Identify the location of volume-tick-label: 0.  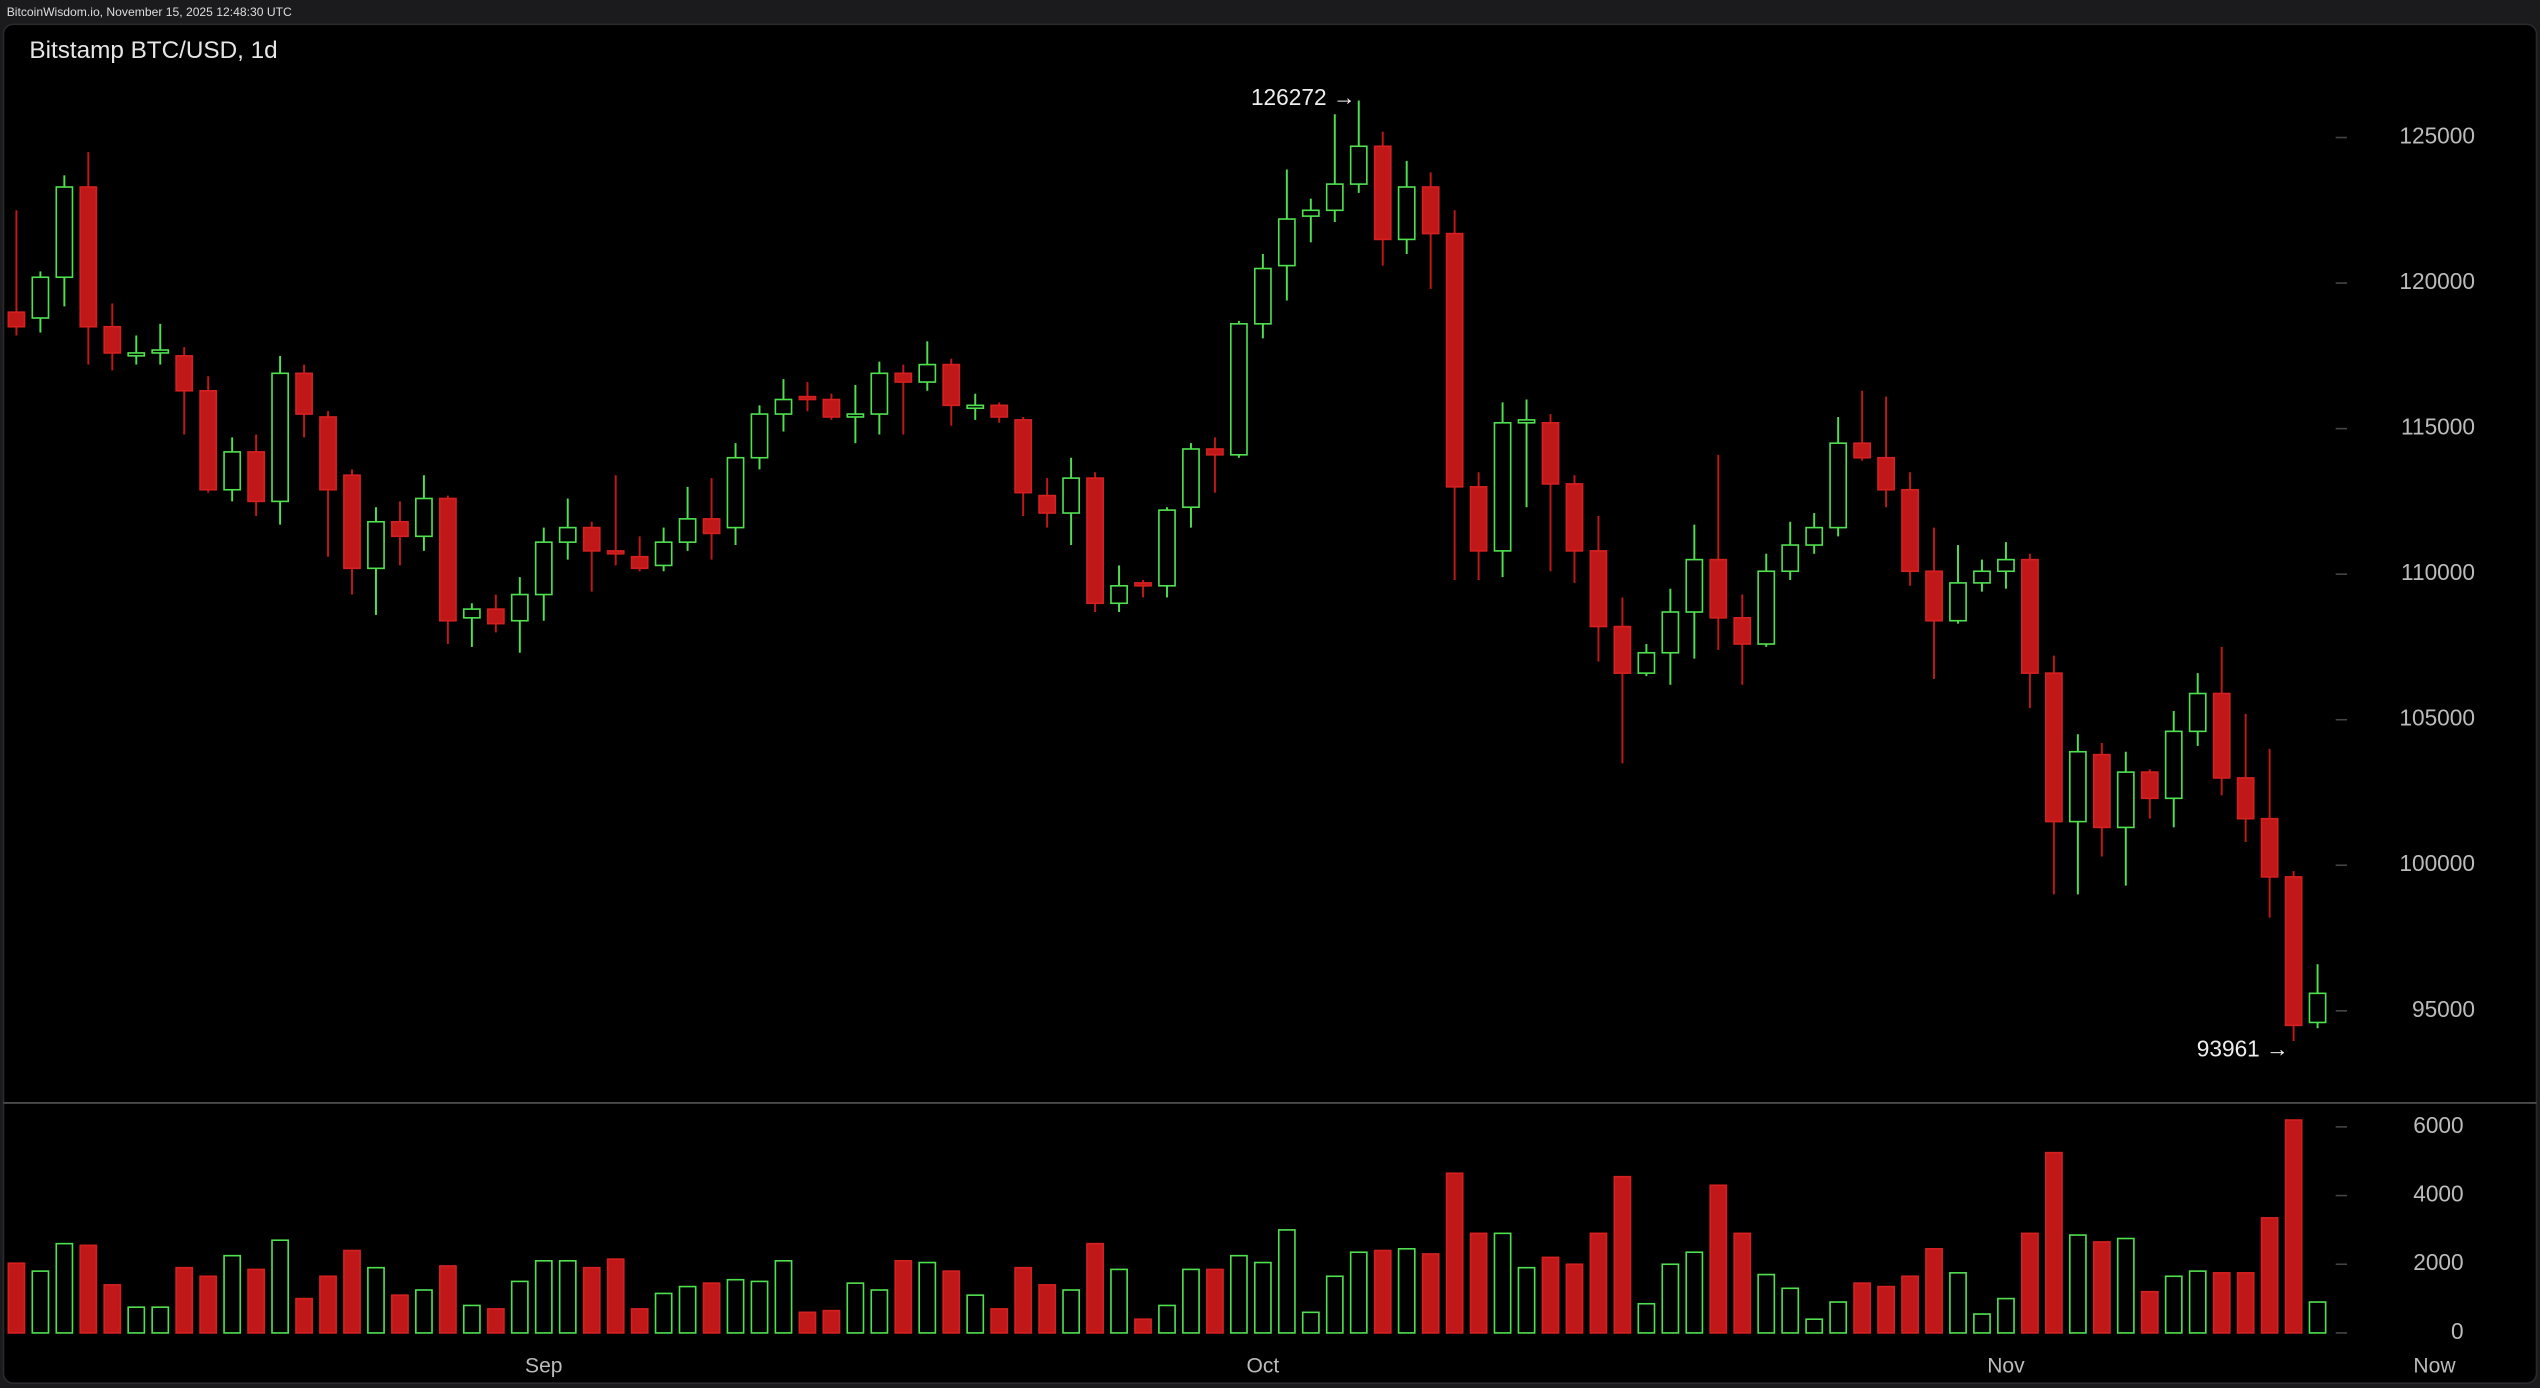
(2457, 1331).